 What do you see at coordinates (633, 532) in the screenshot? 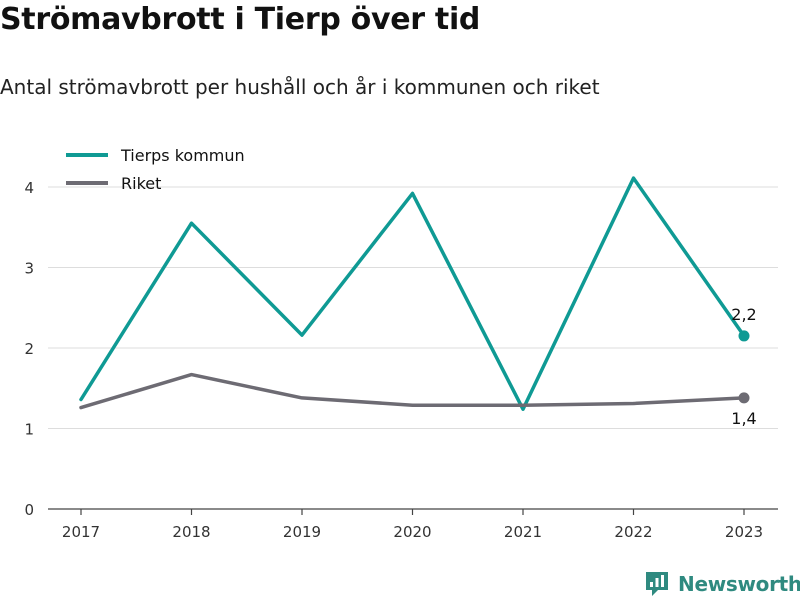
I see `x-tick-label: 2022` at bounding box center [633, 532].